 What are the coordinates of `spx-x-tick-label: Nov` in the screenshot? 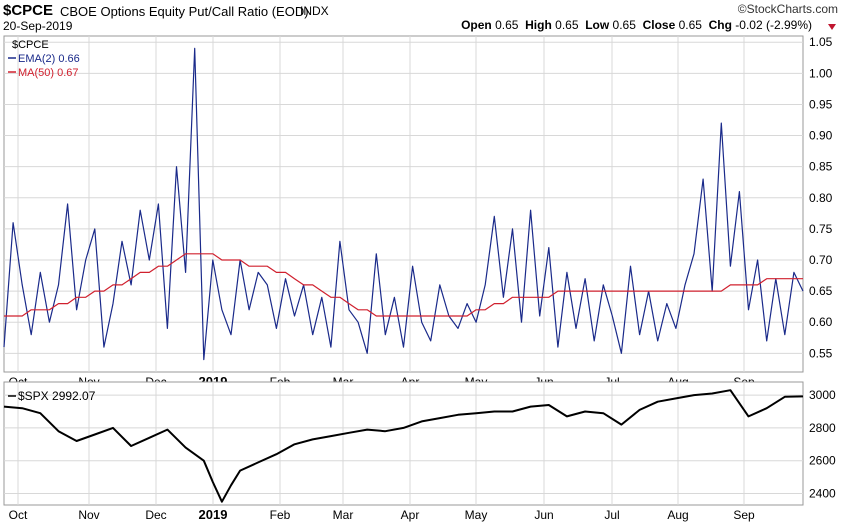 It's located at (88, 515).